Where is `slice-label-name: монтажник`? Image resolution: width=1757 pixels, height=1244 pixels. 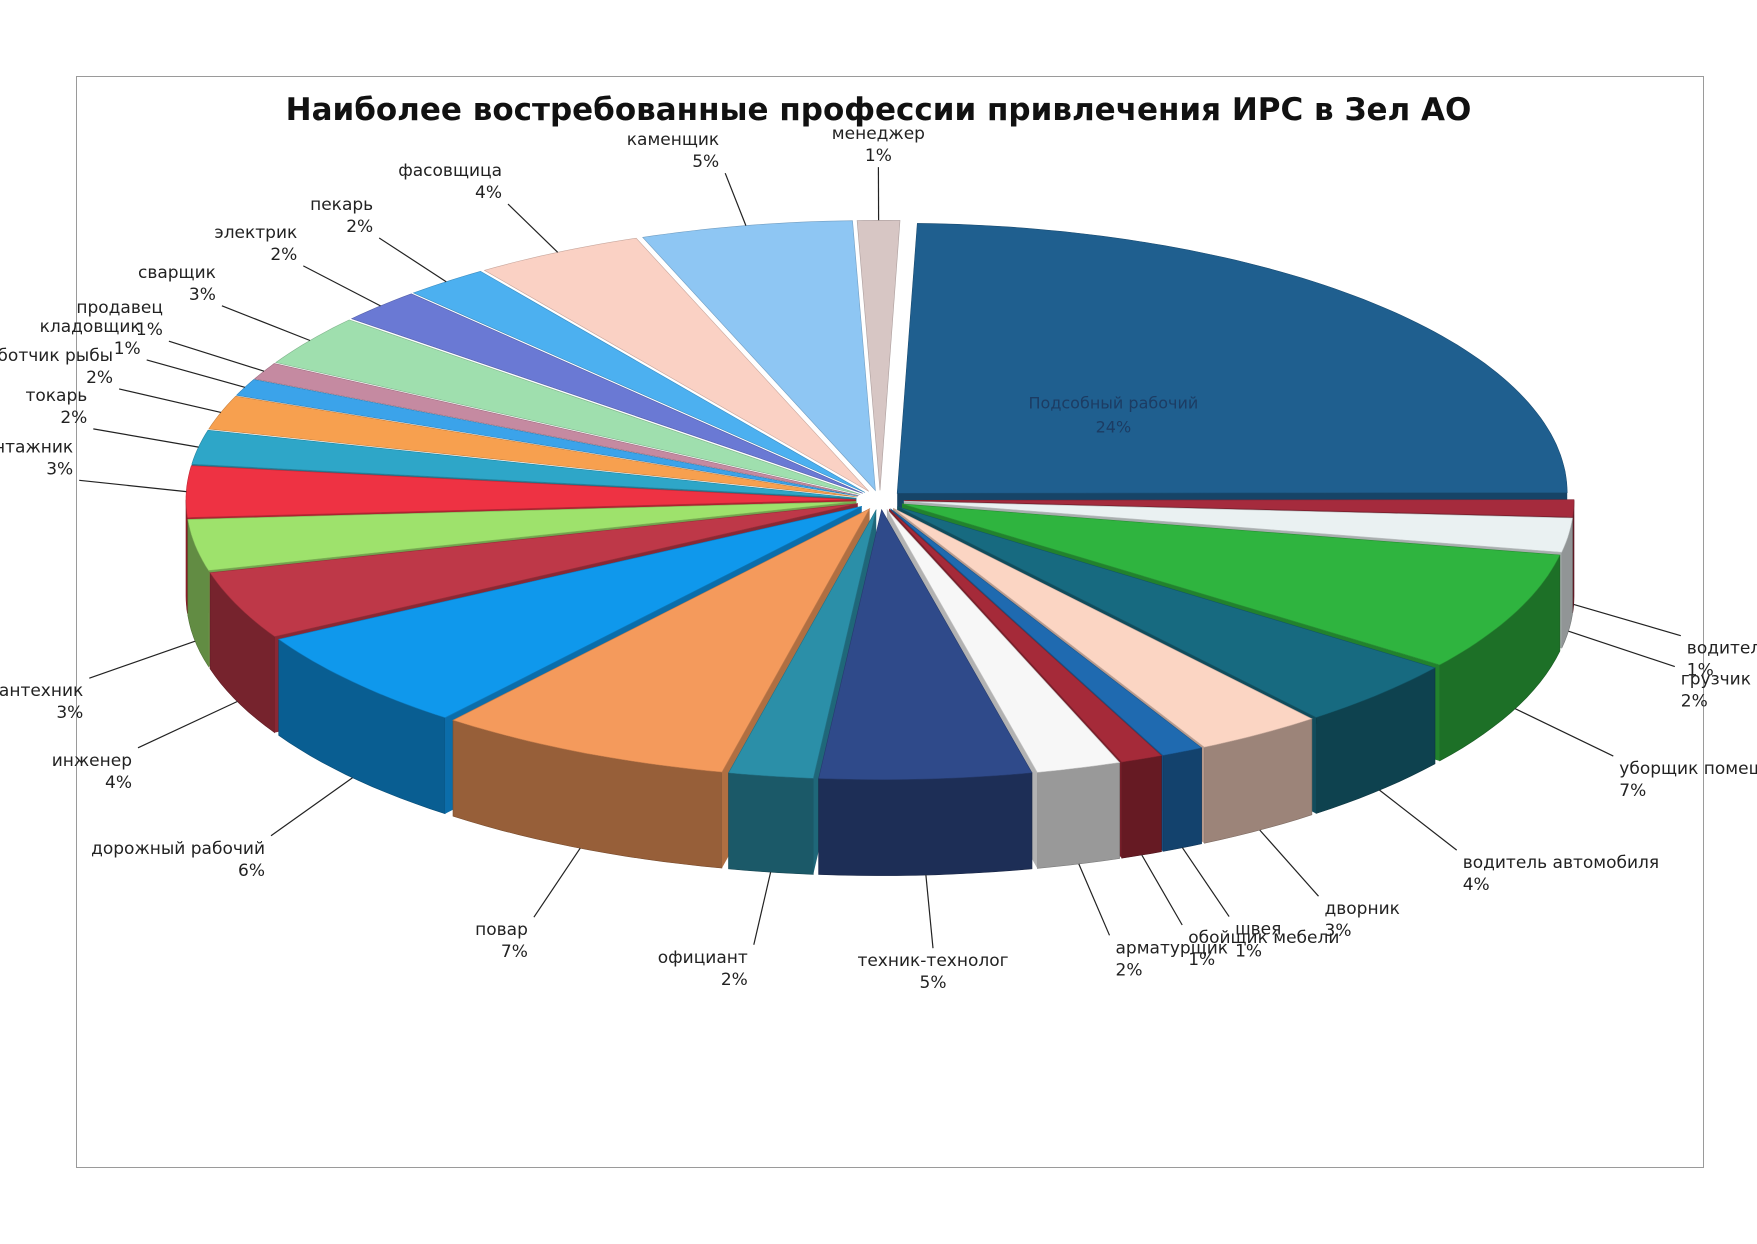
slice-label-name: монтажник is located at coordinates (36, 447).